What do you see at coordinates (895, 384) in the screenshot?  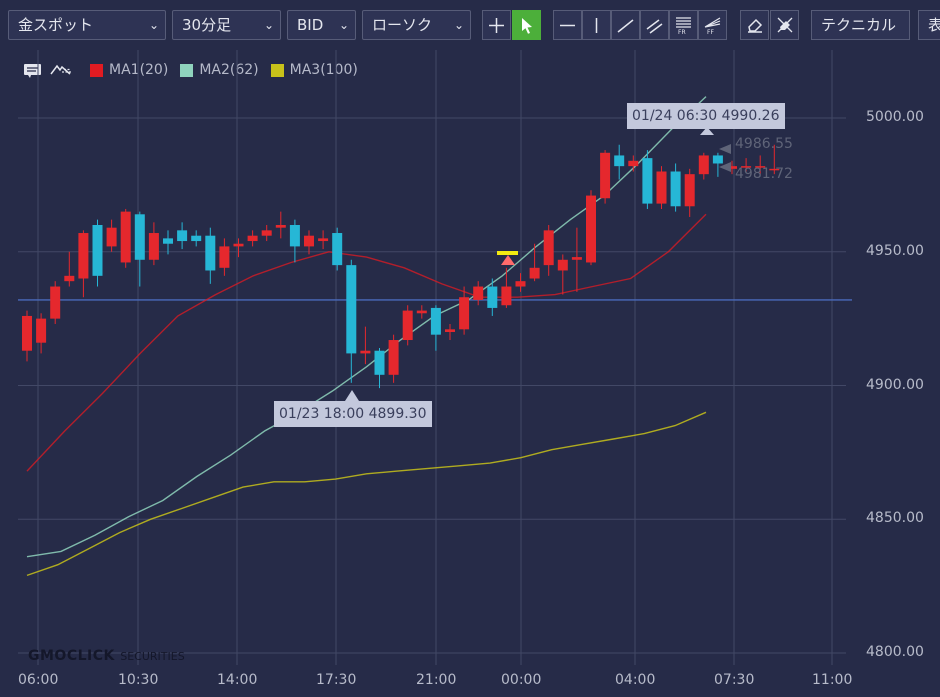 I see `y-tick-label: 4900.00` at bounding box center [895, 384].